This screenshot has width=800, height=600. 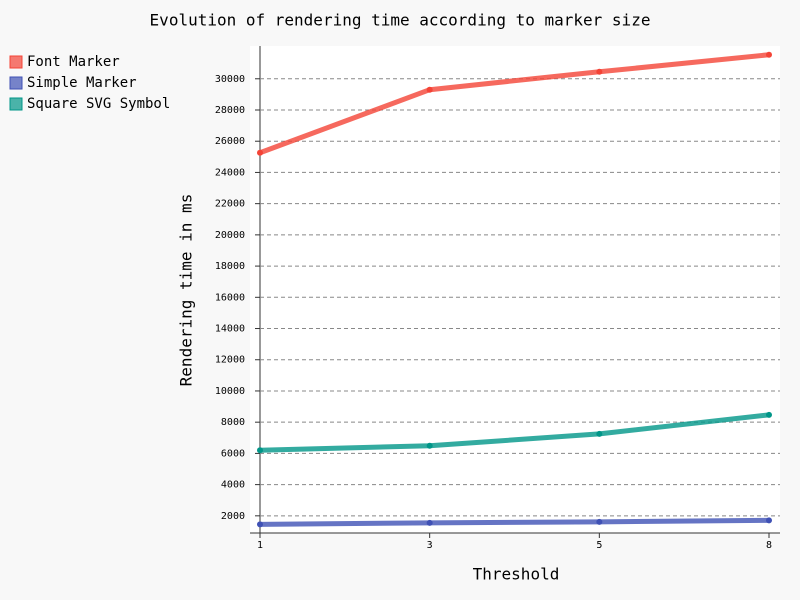 I want to click on y-tick-label: 6000, so click(x=233, y=453).